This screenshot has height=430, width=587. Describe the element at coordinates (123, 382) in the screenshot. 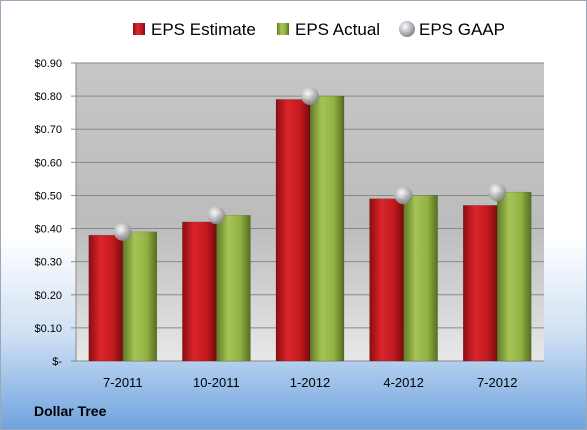

I see `x-tick-label: 7-2011` at that location.